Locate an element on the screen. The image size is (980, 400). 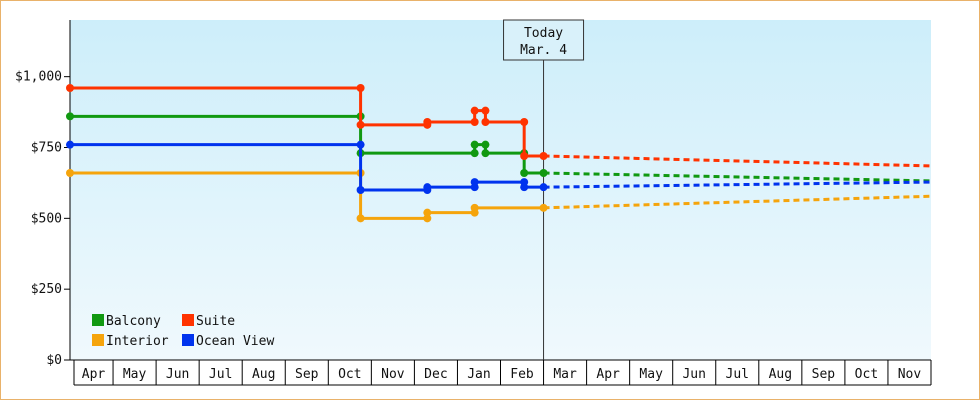
y-tick-label: $250 is located at coordinates (46, 289).